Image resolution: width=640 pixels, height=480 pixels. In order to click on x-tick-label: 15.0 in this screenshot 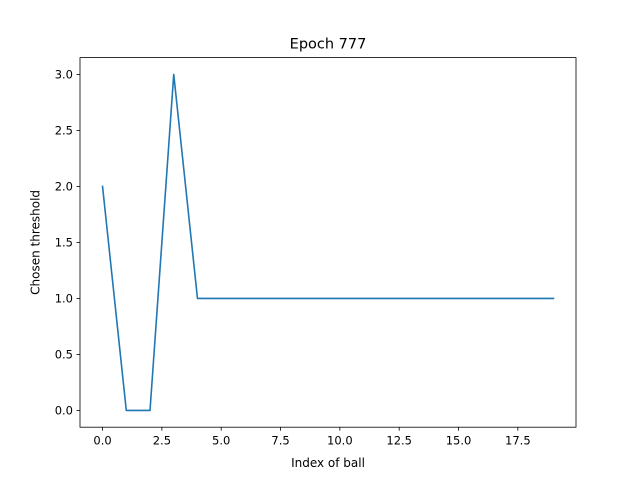, I will do `click(459, 441)`.